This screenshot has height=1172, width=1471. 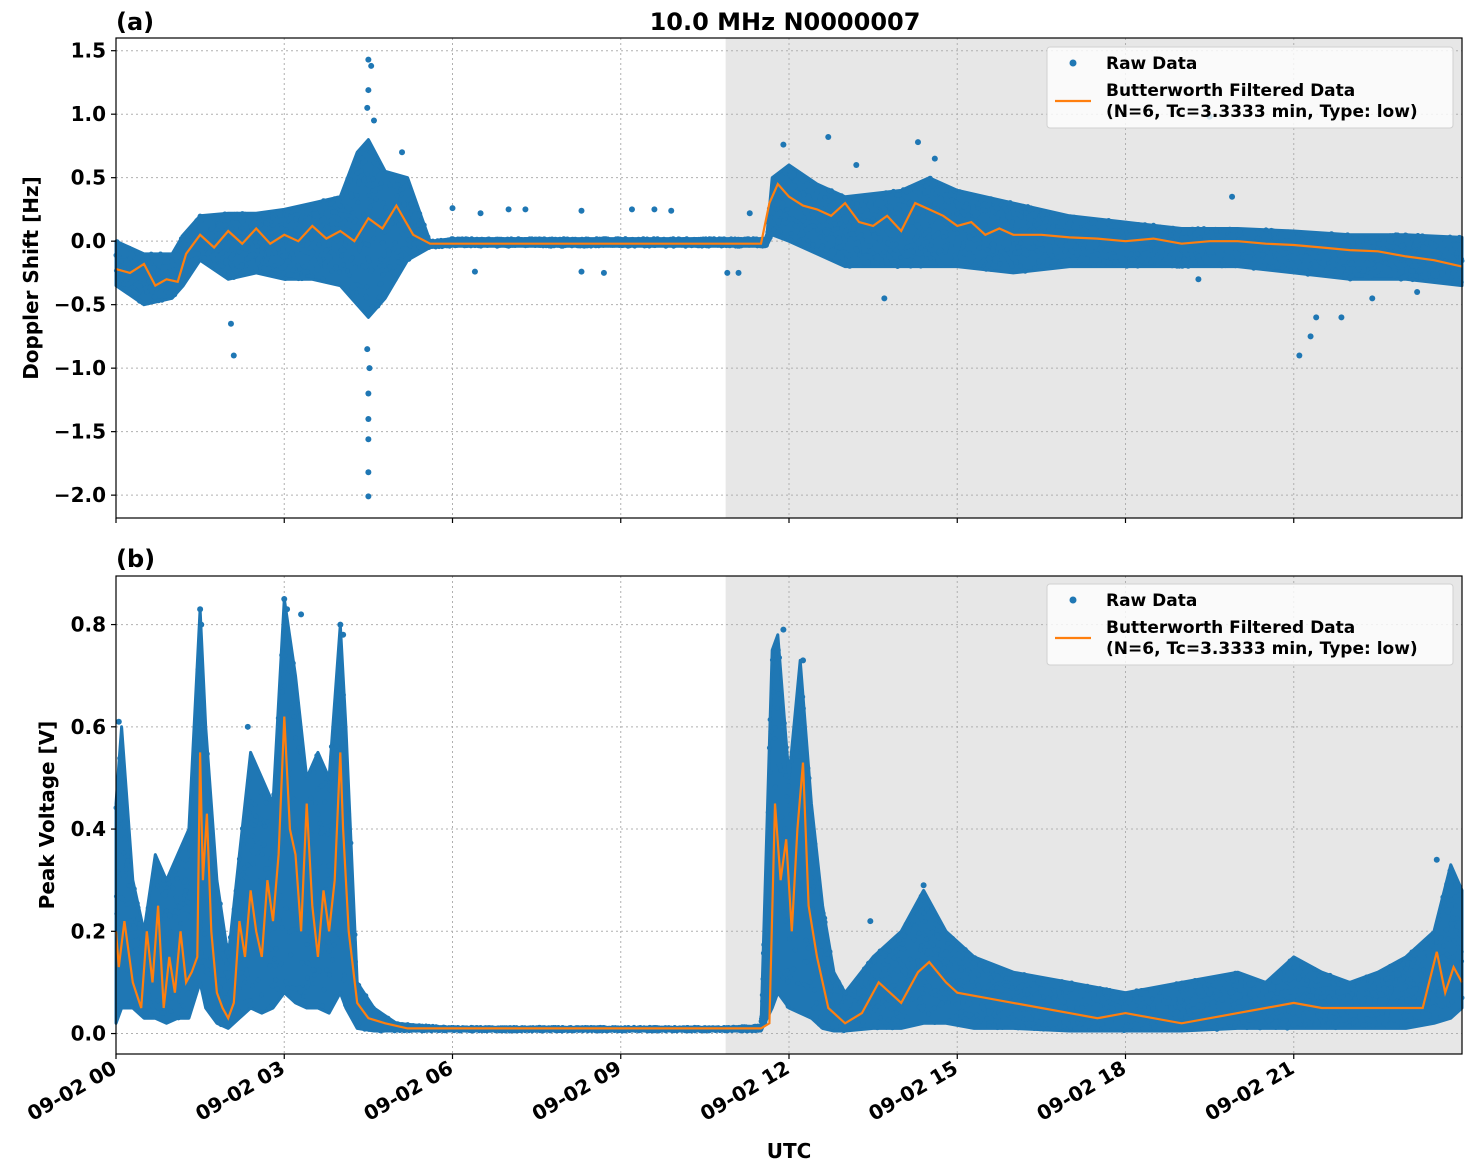 What do you see at coordinates (47, 815) in the screenshot?
I see `panel-b-ylabel: Peak Voltage [V]` at bounding box center [47, 815].